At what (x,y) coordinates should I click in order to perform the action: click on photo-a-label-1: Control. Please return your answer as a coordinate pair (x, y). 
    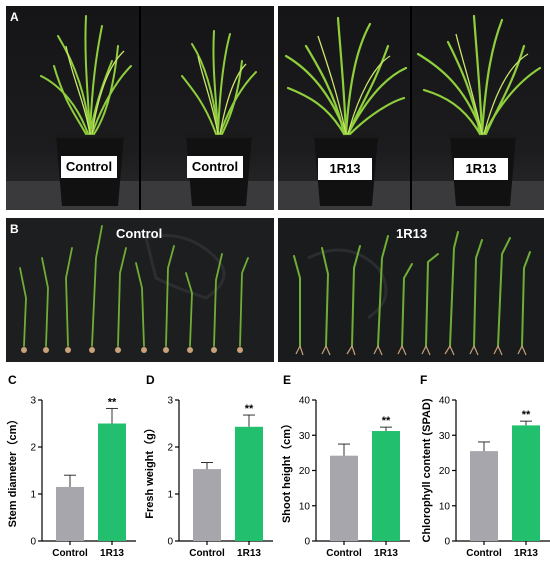
    Looking at the image, I should click on (89, 167).